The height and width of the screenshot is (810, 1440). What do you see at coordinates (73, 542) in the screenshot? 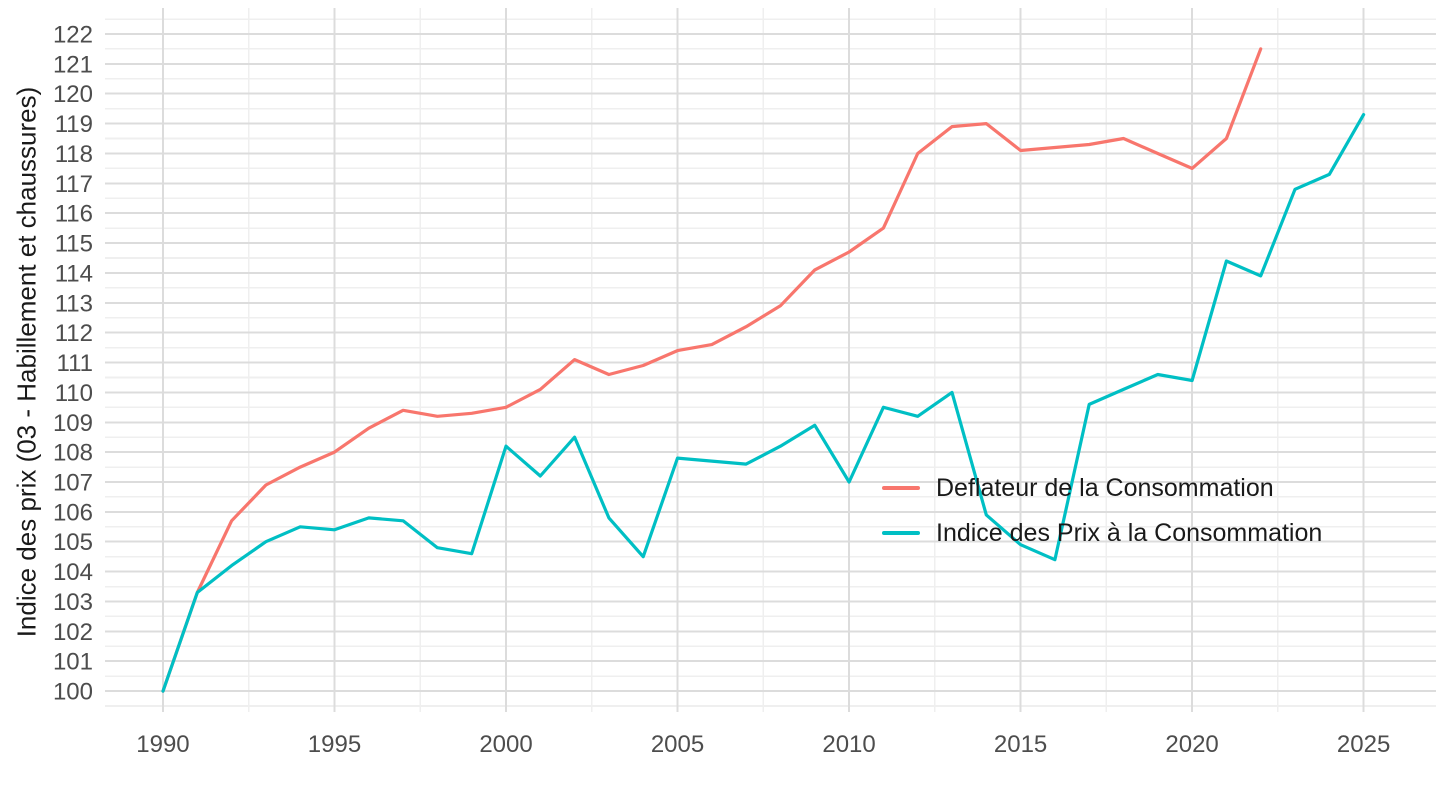
I see `y-tick-label: 105` at bounding box center [73, 542].